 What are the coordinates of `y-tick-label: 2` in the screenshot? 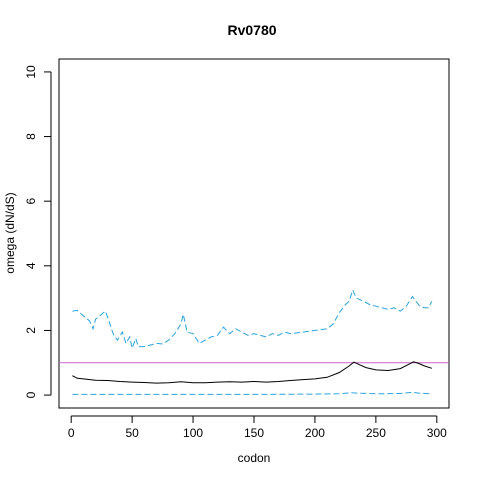 It's located at (31, 330).